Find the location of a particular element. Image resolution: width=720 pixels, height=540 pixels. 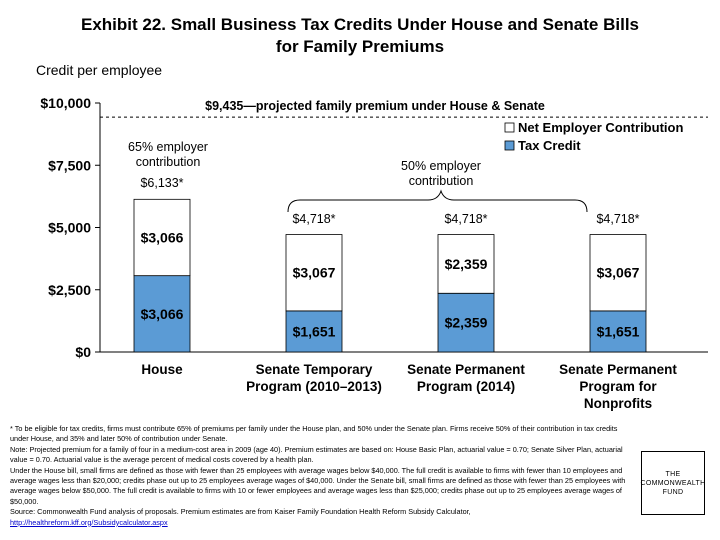

data-label-net-employer-contribution: $3,066 is located at coordinates (162, 237).